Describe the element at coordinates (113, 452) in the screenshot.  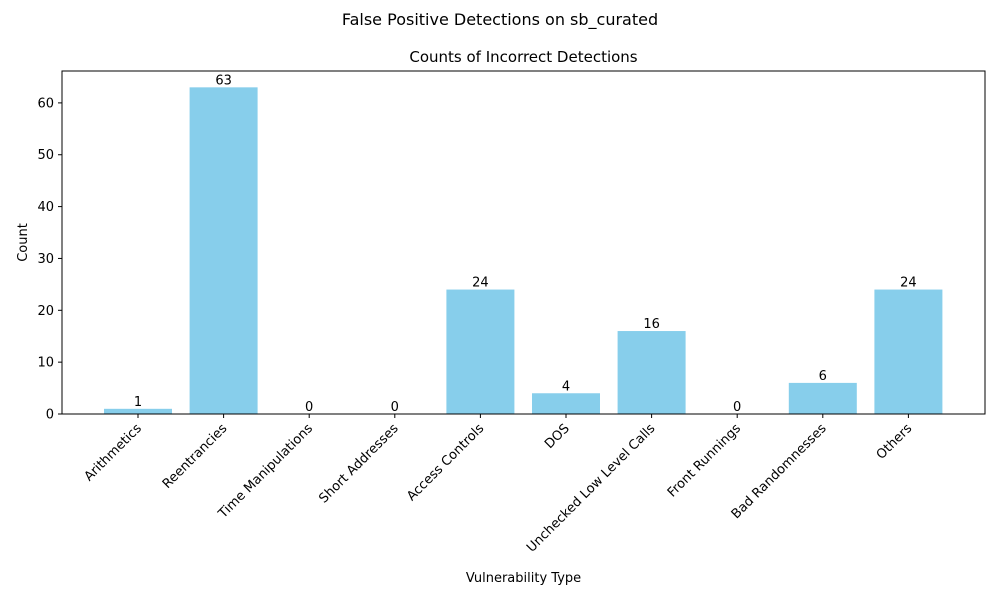
I see `x-tick-label: Arithmetics` at that location.